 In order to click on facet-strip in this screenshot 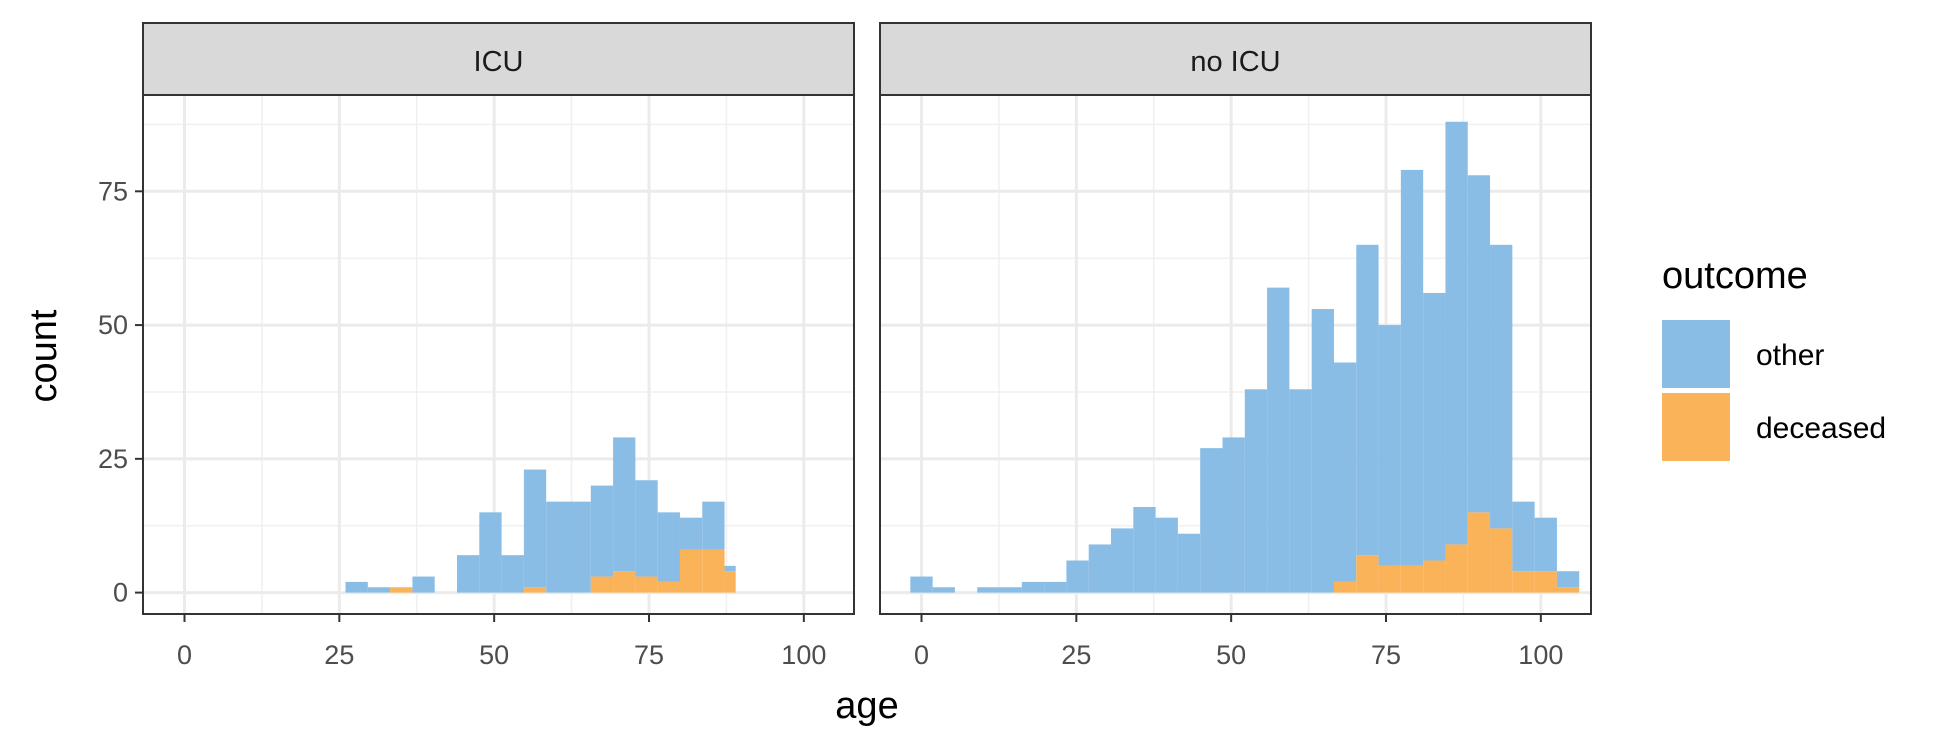, I will do `click(498, 59)`.